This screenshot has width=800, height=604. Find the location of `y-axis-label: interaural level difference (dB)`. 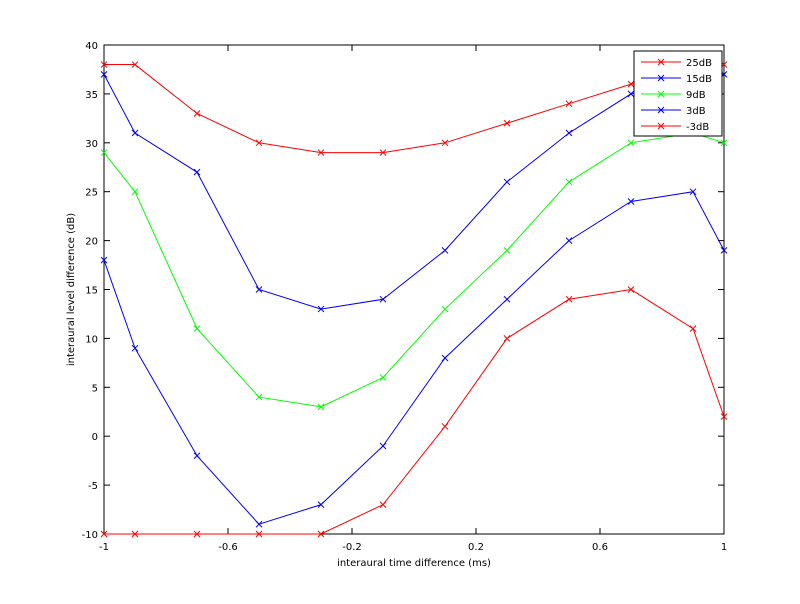

y-axis-label: interaural level difference (dB) is located at coordinates (71, 289).